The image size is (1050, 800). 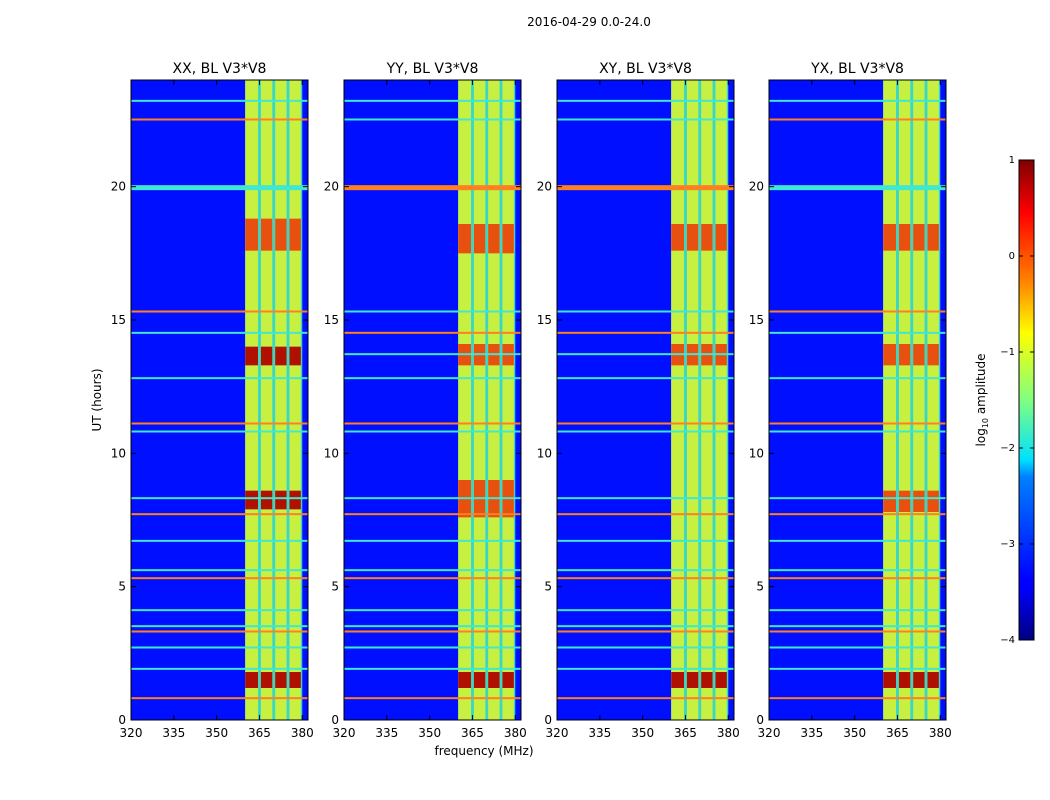 What do you see at coordinates (1012, 160) in the screenshot?
I see `colorbar-tick-label: 1` at bounding box center [1012, 160].